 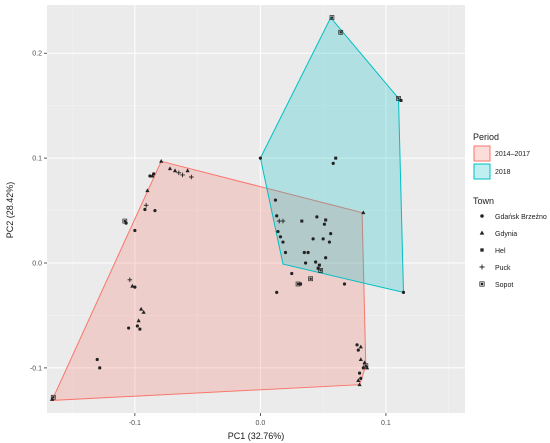 What do you see at coordinates (256, 436) in the screenshot?
I see `x-axis-title: PC1 (32.76%)` at bounding box center [256, 436].